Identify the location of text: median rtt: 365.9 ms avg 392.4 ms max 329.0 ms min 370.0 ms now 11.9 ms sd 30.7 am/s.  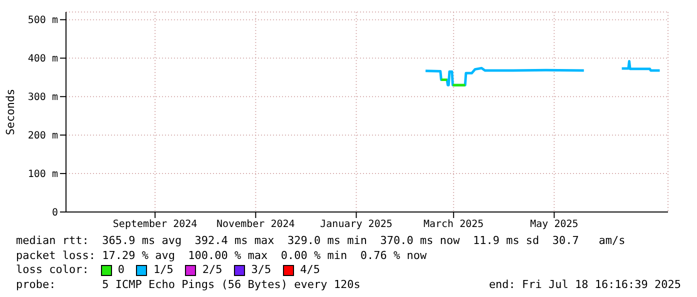
(321, 241).